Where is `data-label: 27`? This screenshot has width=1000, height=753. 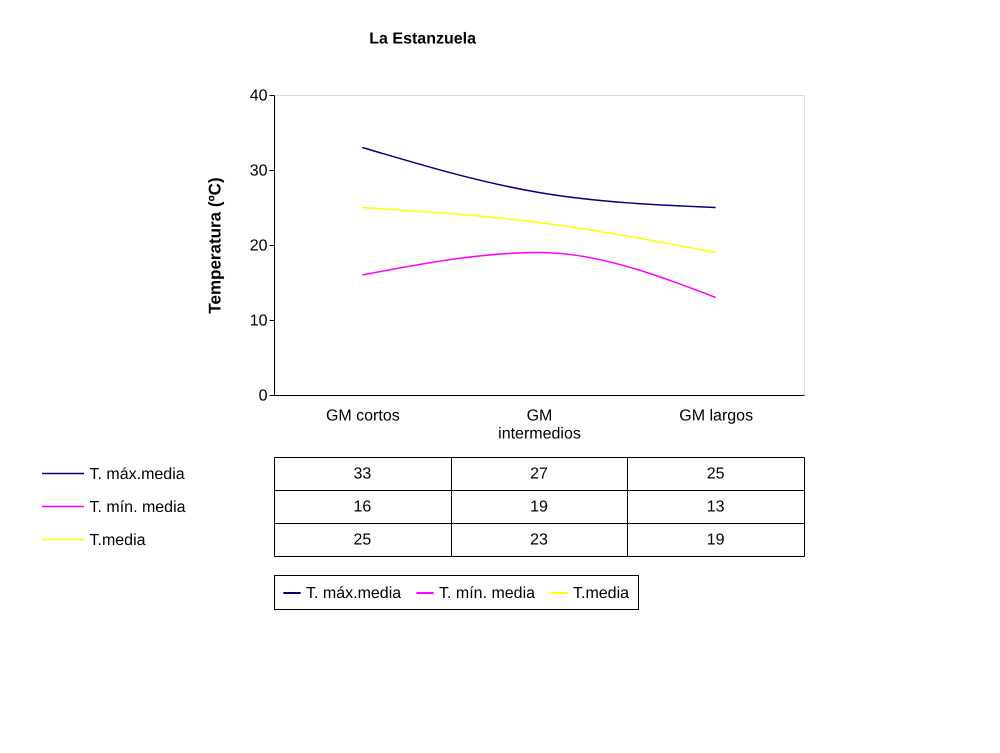 data-label: 27 is located at coordinates (539, 474).